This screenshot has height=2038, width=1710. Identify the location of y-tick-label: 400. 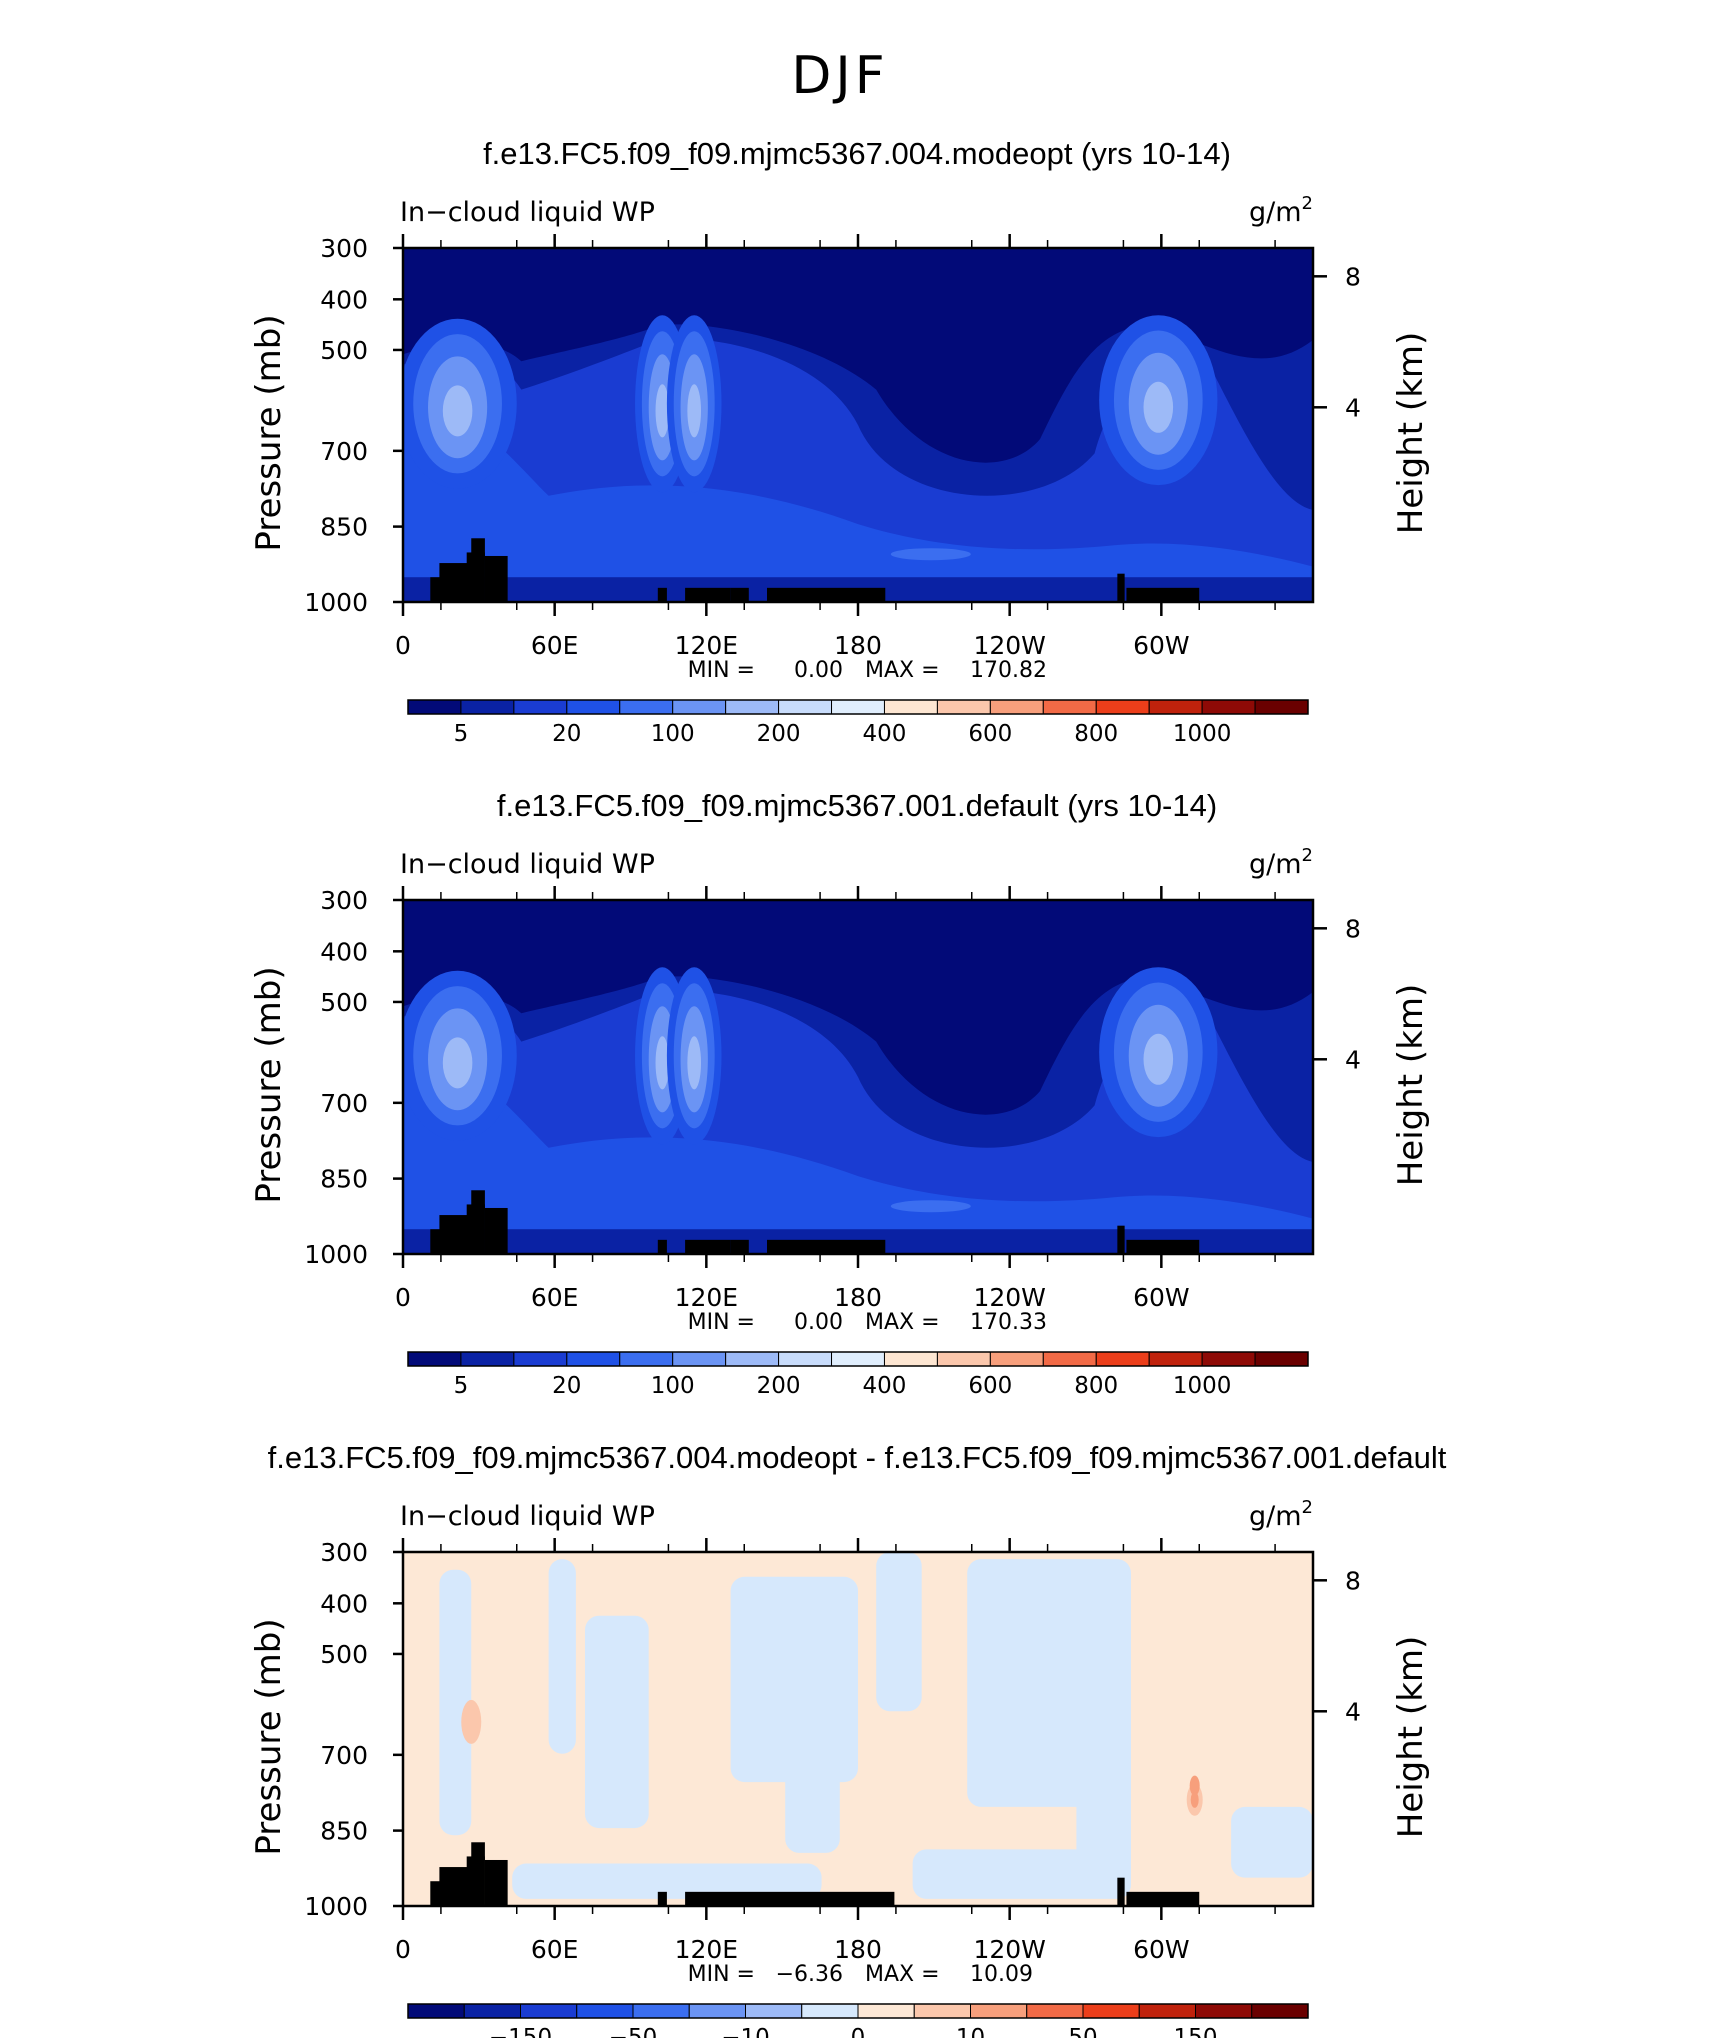
(344, 299).